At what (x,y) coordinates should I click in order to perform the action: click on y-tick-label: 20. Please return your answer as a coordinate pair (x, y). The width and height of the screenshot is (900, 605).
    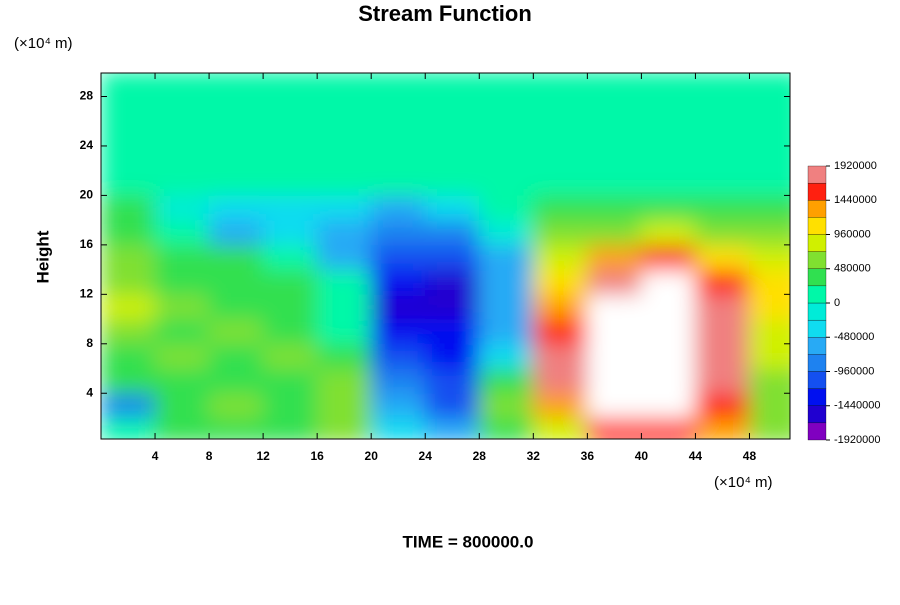
    Looking at the image, I should click on (87, 195).